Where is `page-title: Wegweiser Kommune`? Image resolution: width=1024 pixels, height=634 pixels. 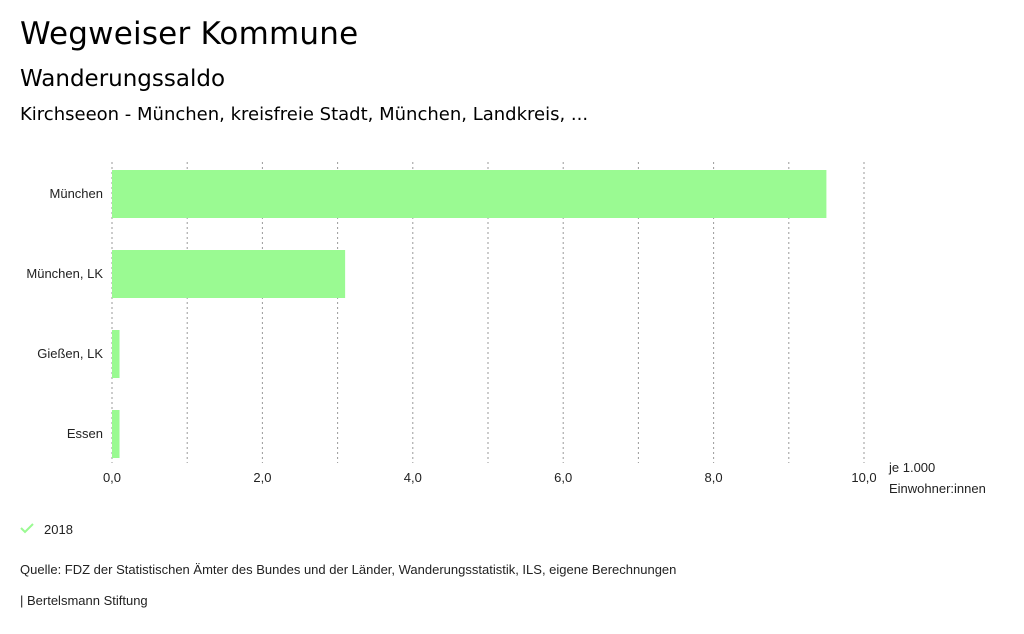 page-title: Wegweiser Kommune is located at coordinates (189, 34).